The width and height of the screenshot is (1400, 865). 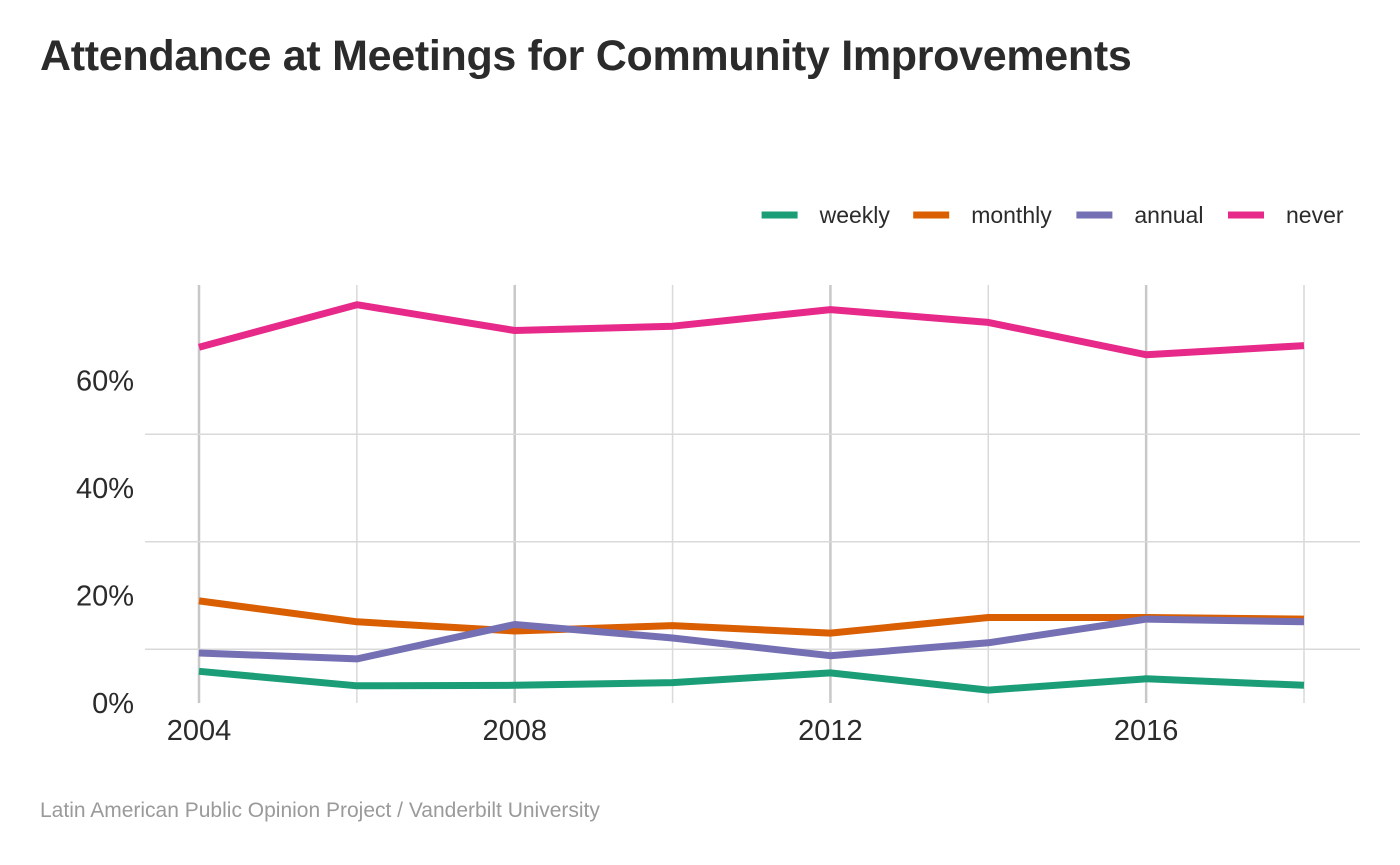 I want to click on legend-item-never: never, so click(x=1286, y=215).